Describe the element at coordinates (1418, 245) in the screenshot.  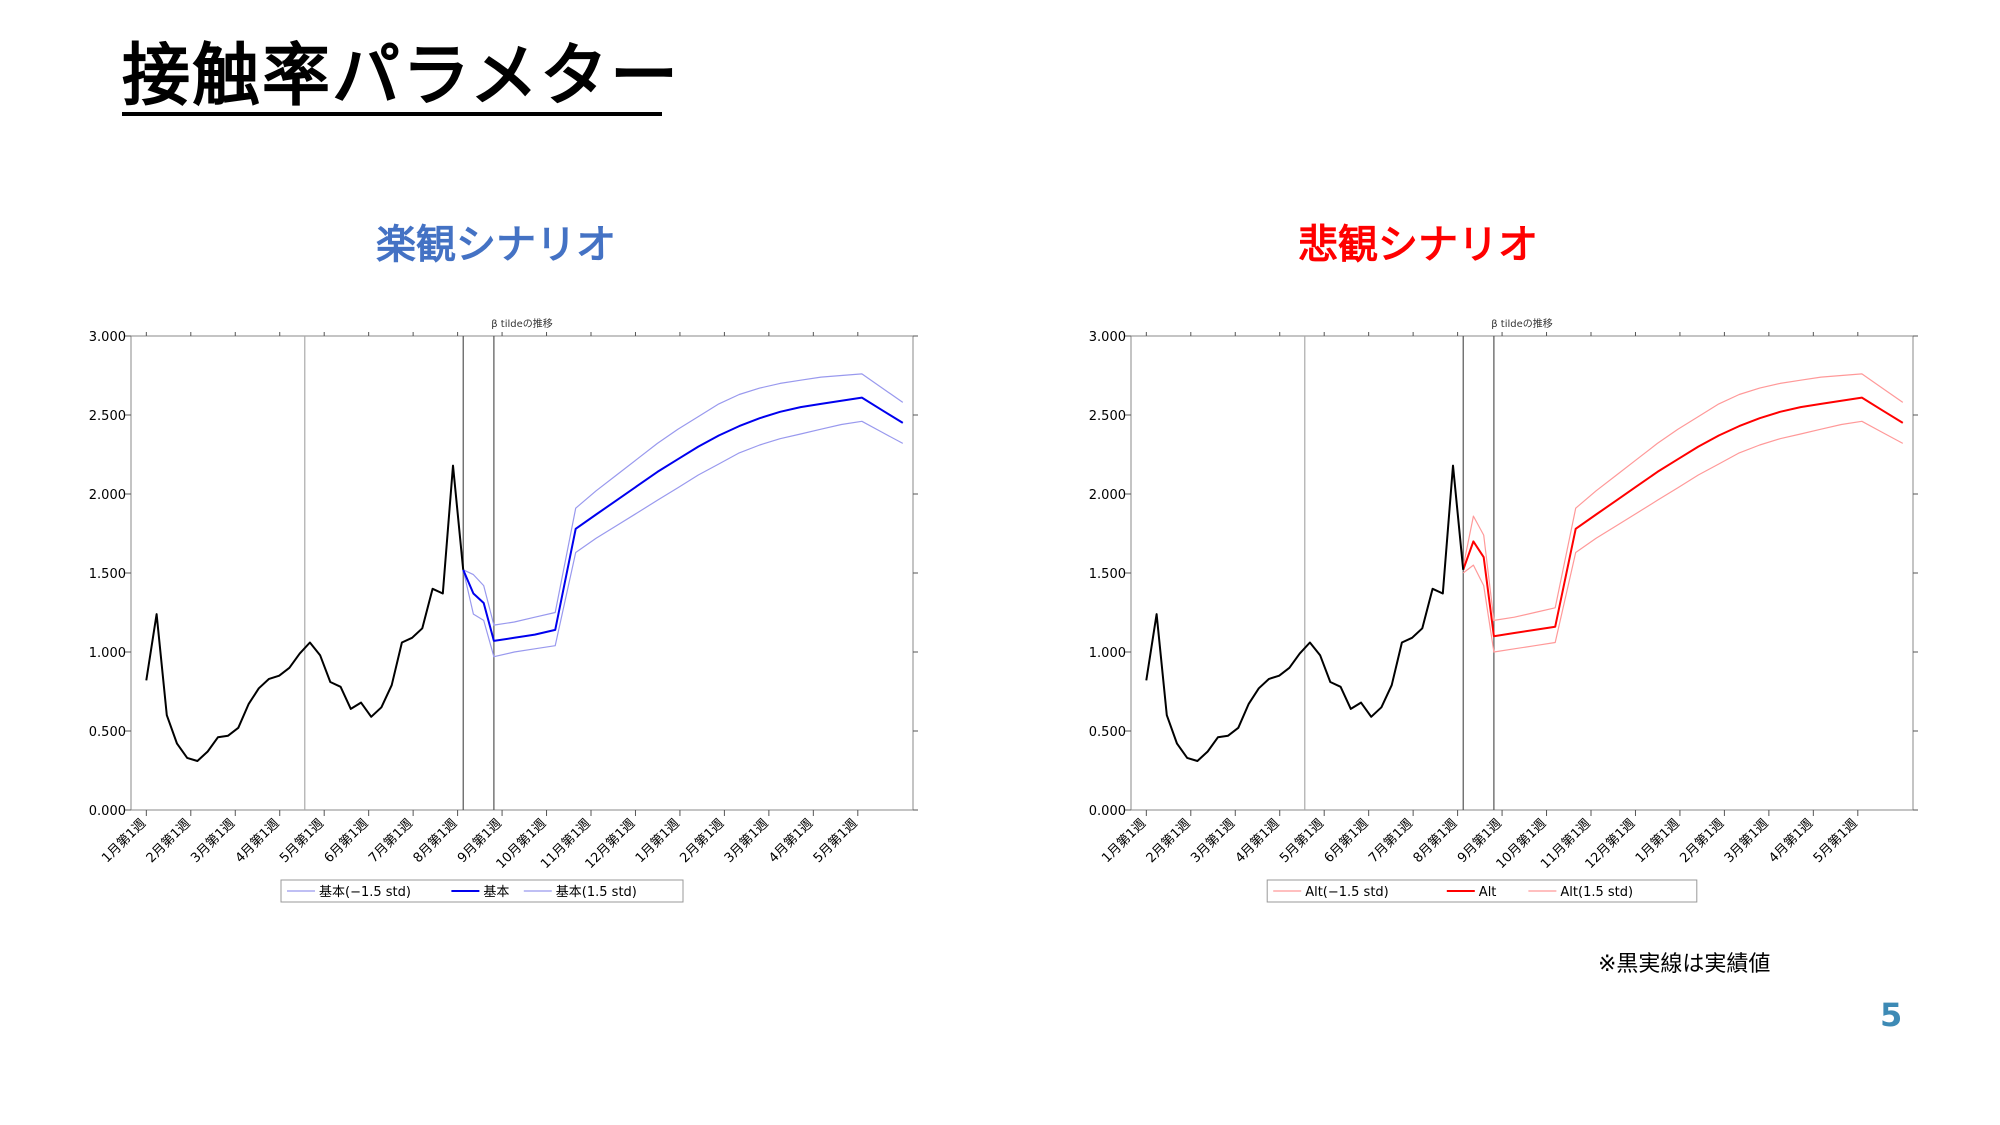
I see `pessimistic-scenario-title: 悲観シナリオ` at that location.